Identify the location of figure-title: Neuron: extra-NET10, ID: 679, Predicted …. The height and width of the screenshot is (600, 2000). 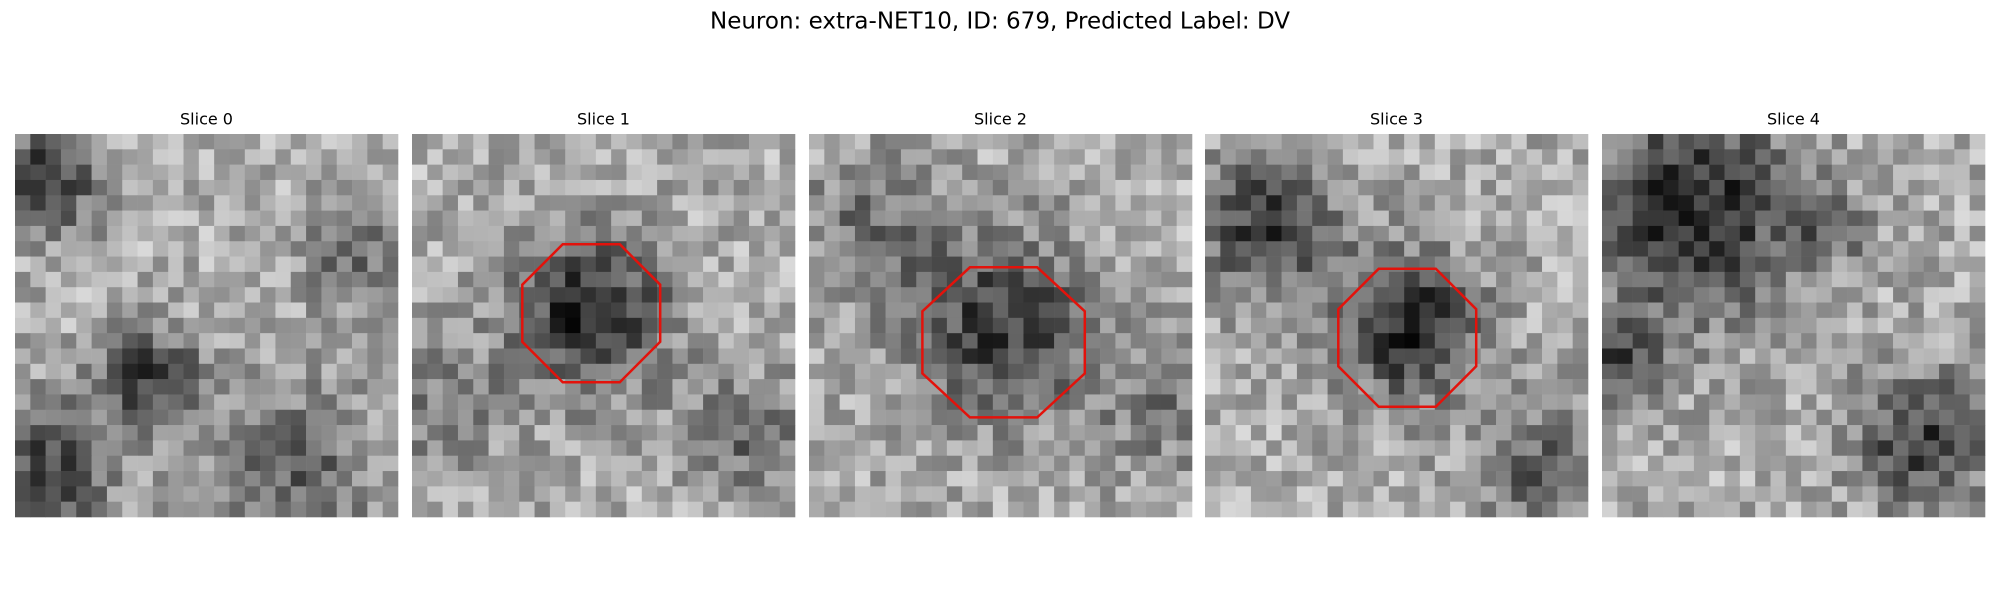
(1000, 22).